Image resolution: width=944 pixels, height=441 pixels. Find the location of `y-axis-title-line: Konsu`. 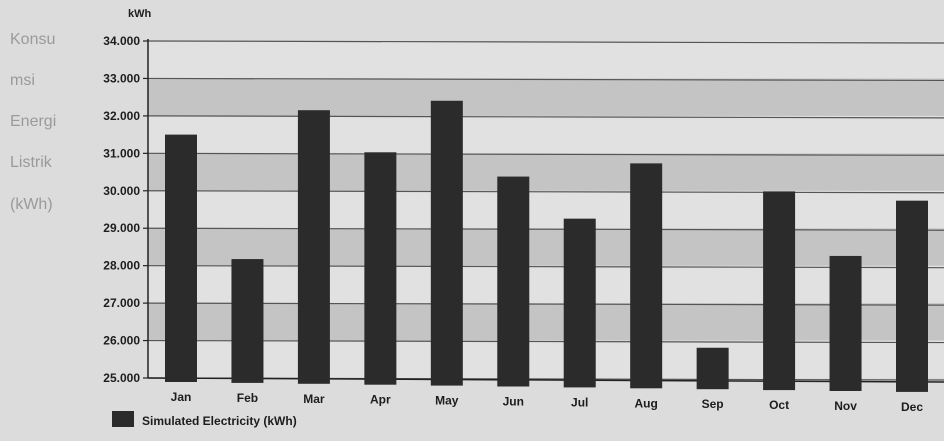

y-axis-title-line: Konsu is located at coordinates (32, 39).